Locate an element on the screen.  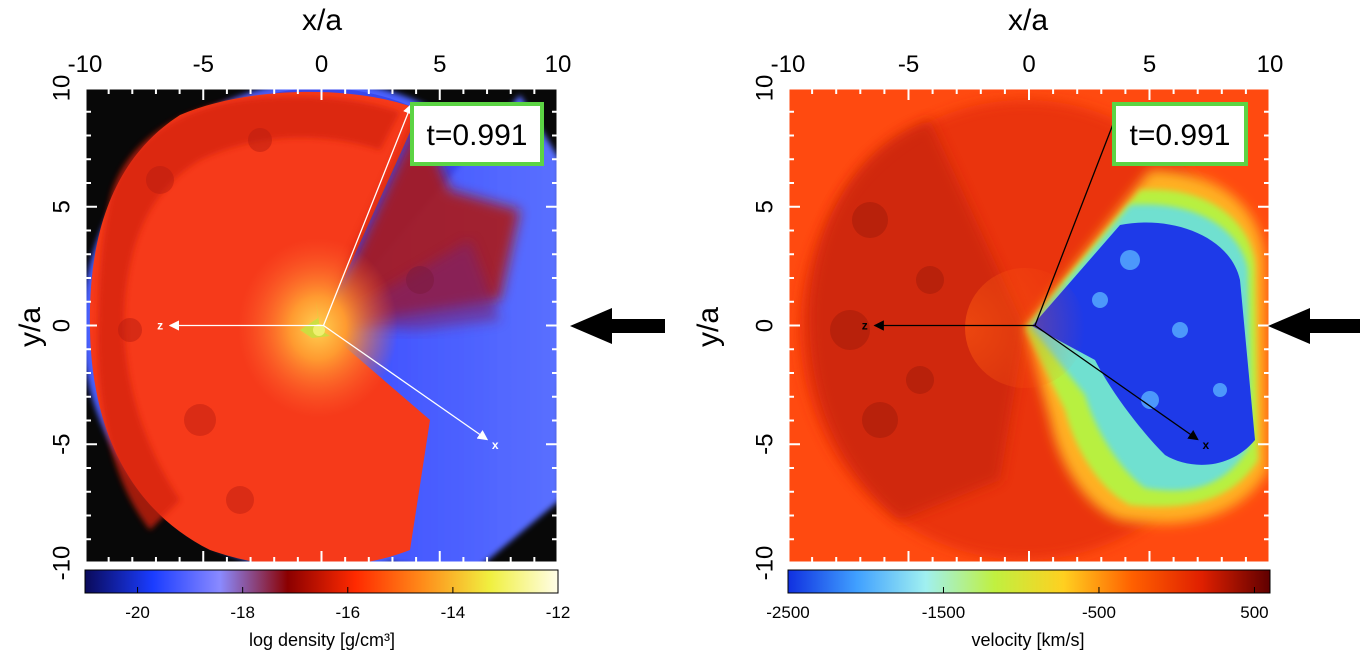
right-colorbar-label: velocity [km/s] is located at coordinates (1027, 640).